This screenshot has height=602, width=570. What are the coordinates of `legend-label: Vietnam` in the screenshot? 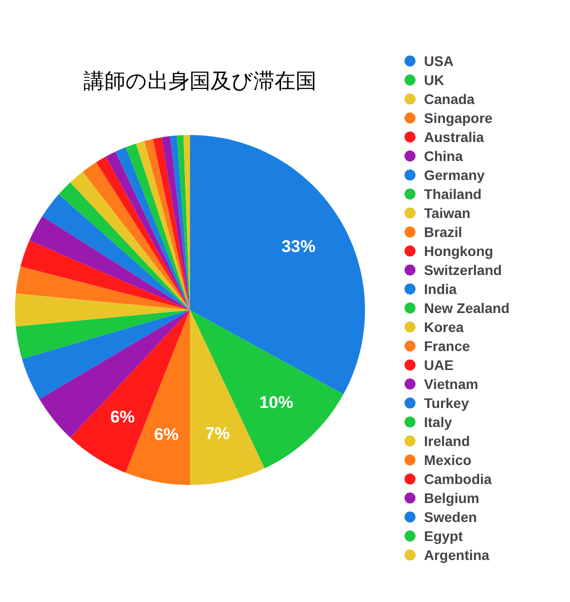 It's located at (451, 384).